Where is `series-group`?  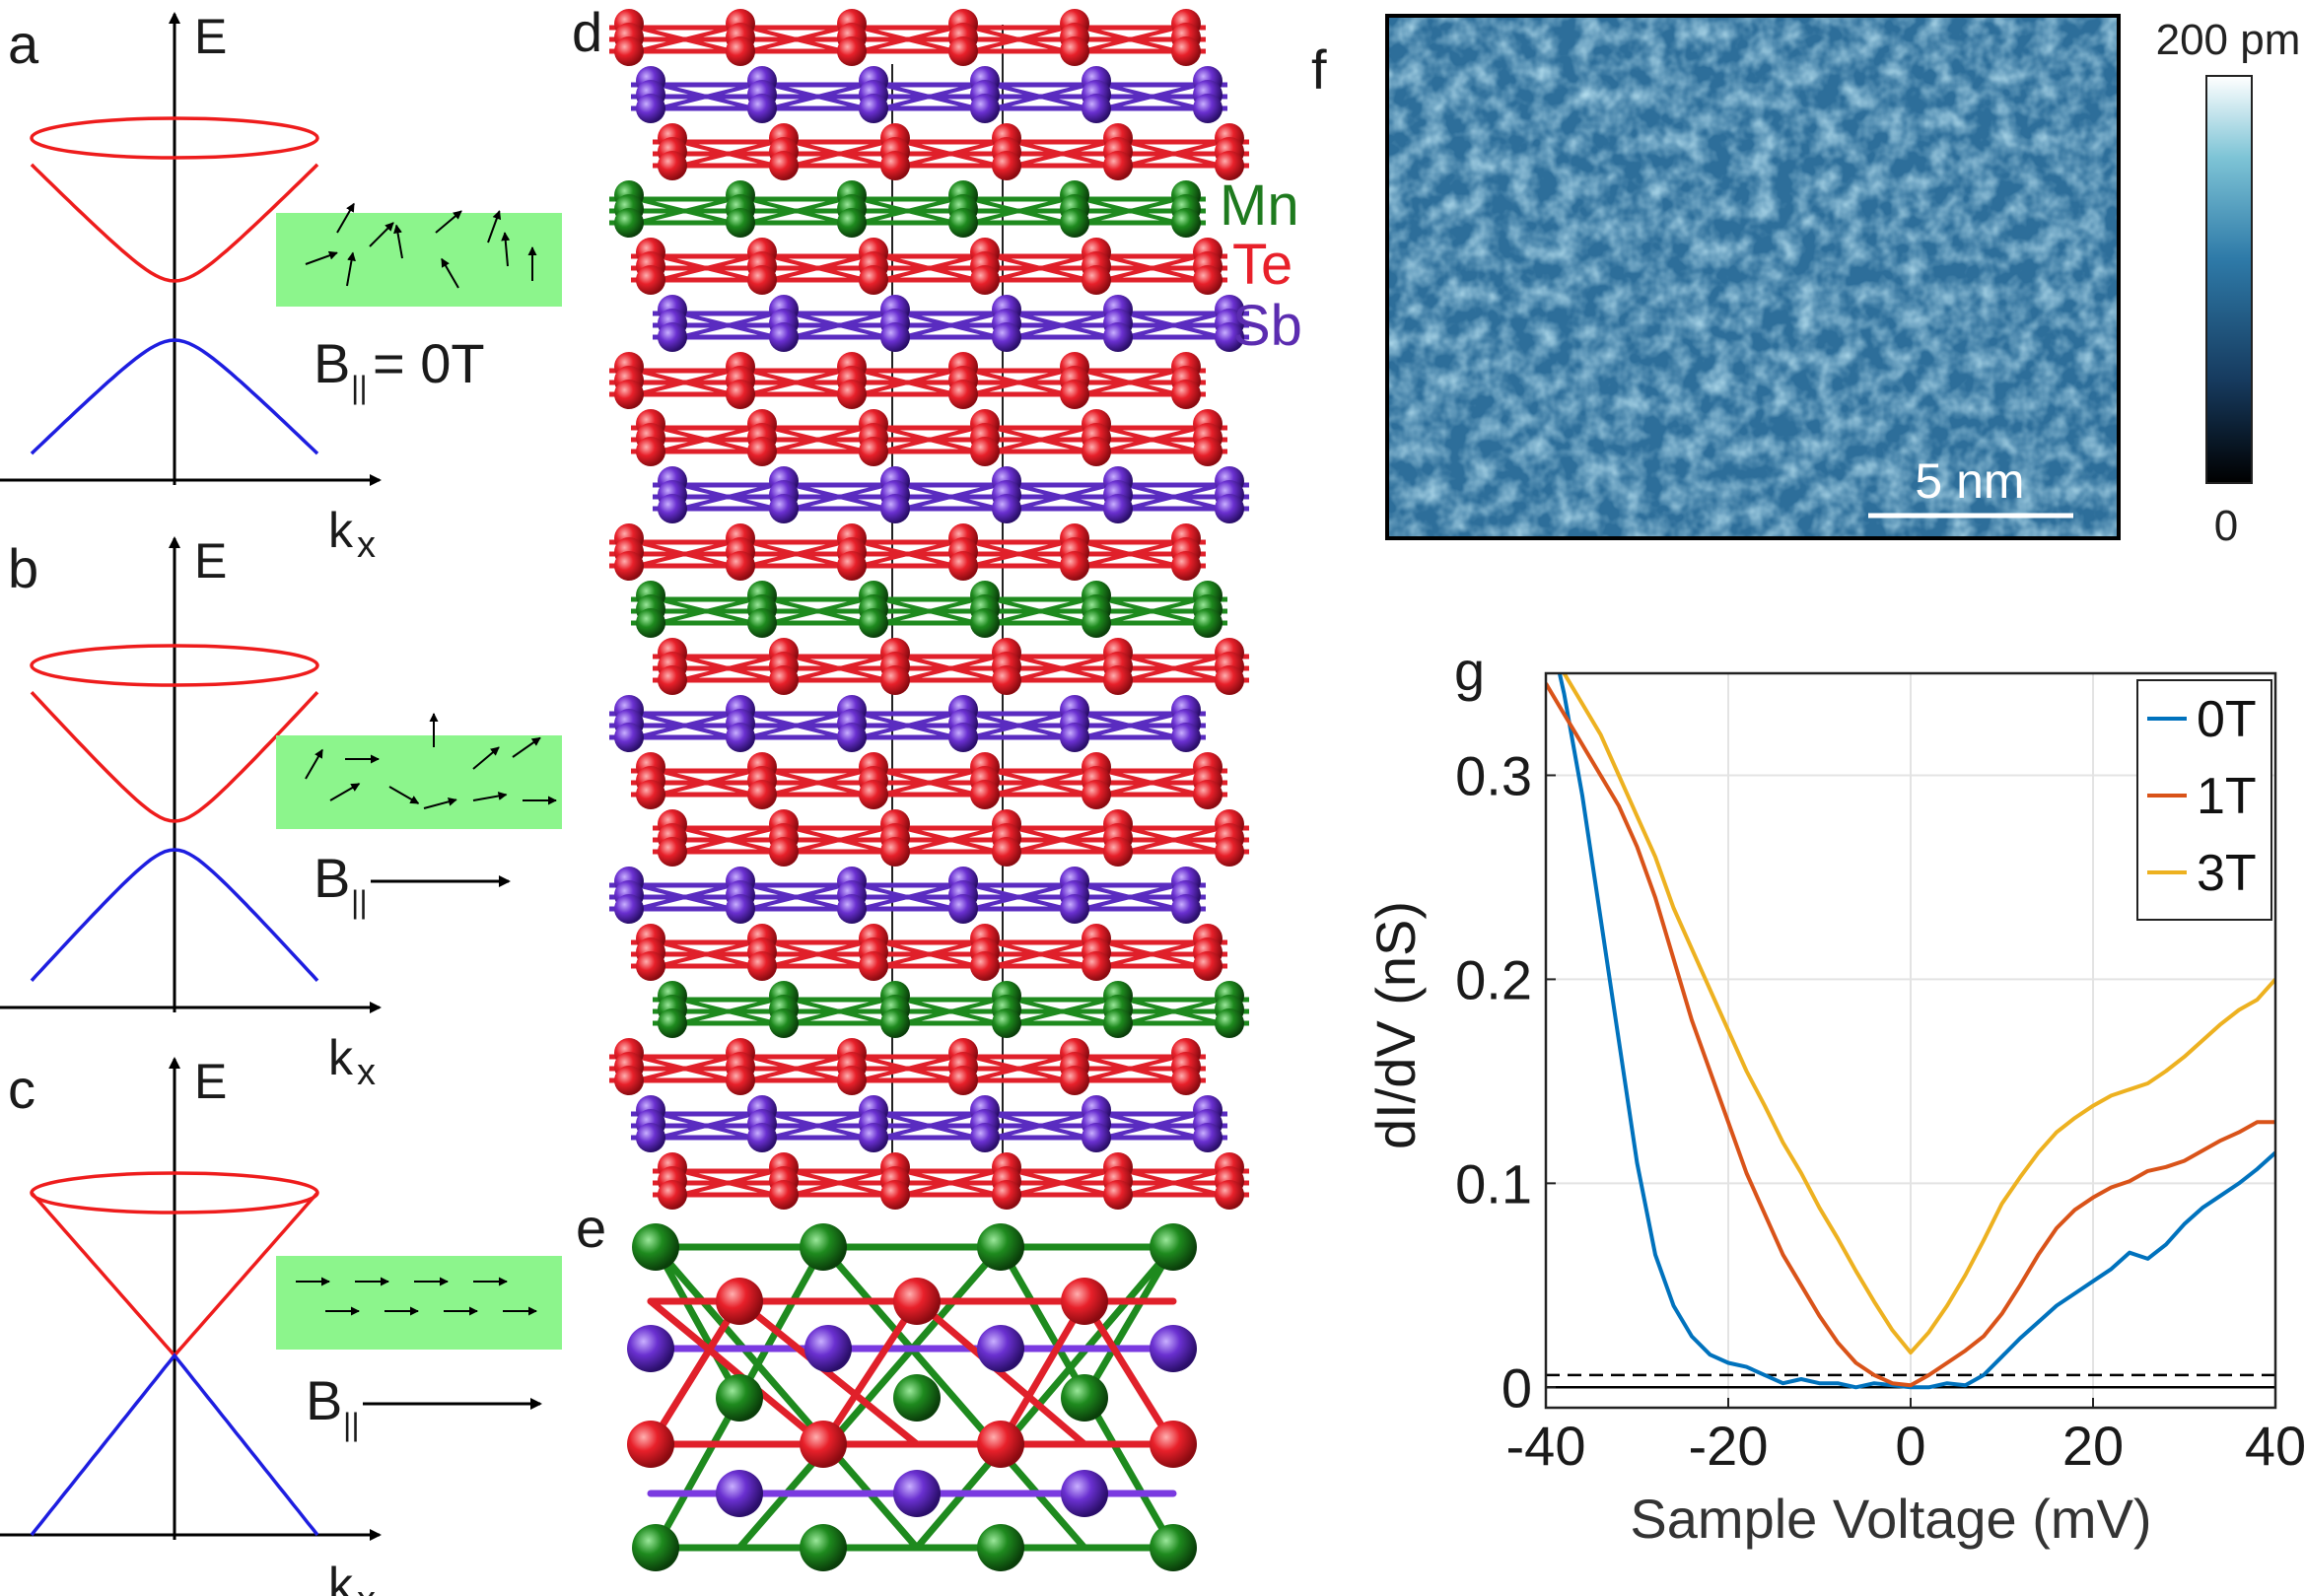
series-group is located at coordinates (1910, 1031).